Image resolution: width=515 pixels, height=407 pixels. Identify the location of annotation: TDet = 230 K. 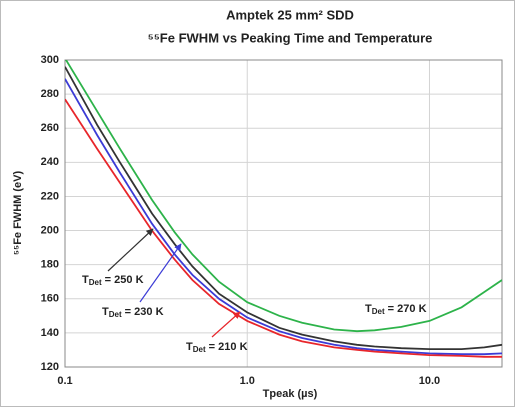
(133, 312).